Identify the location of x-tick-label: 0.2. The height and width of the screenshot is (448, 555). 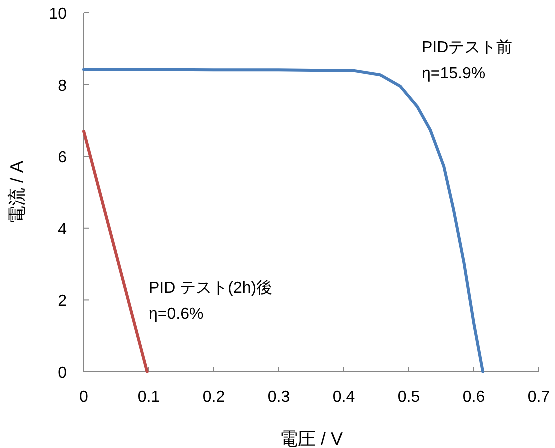
(214, 397).